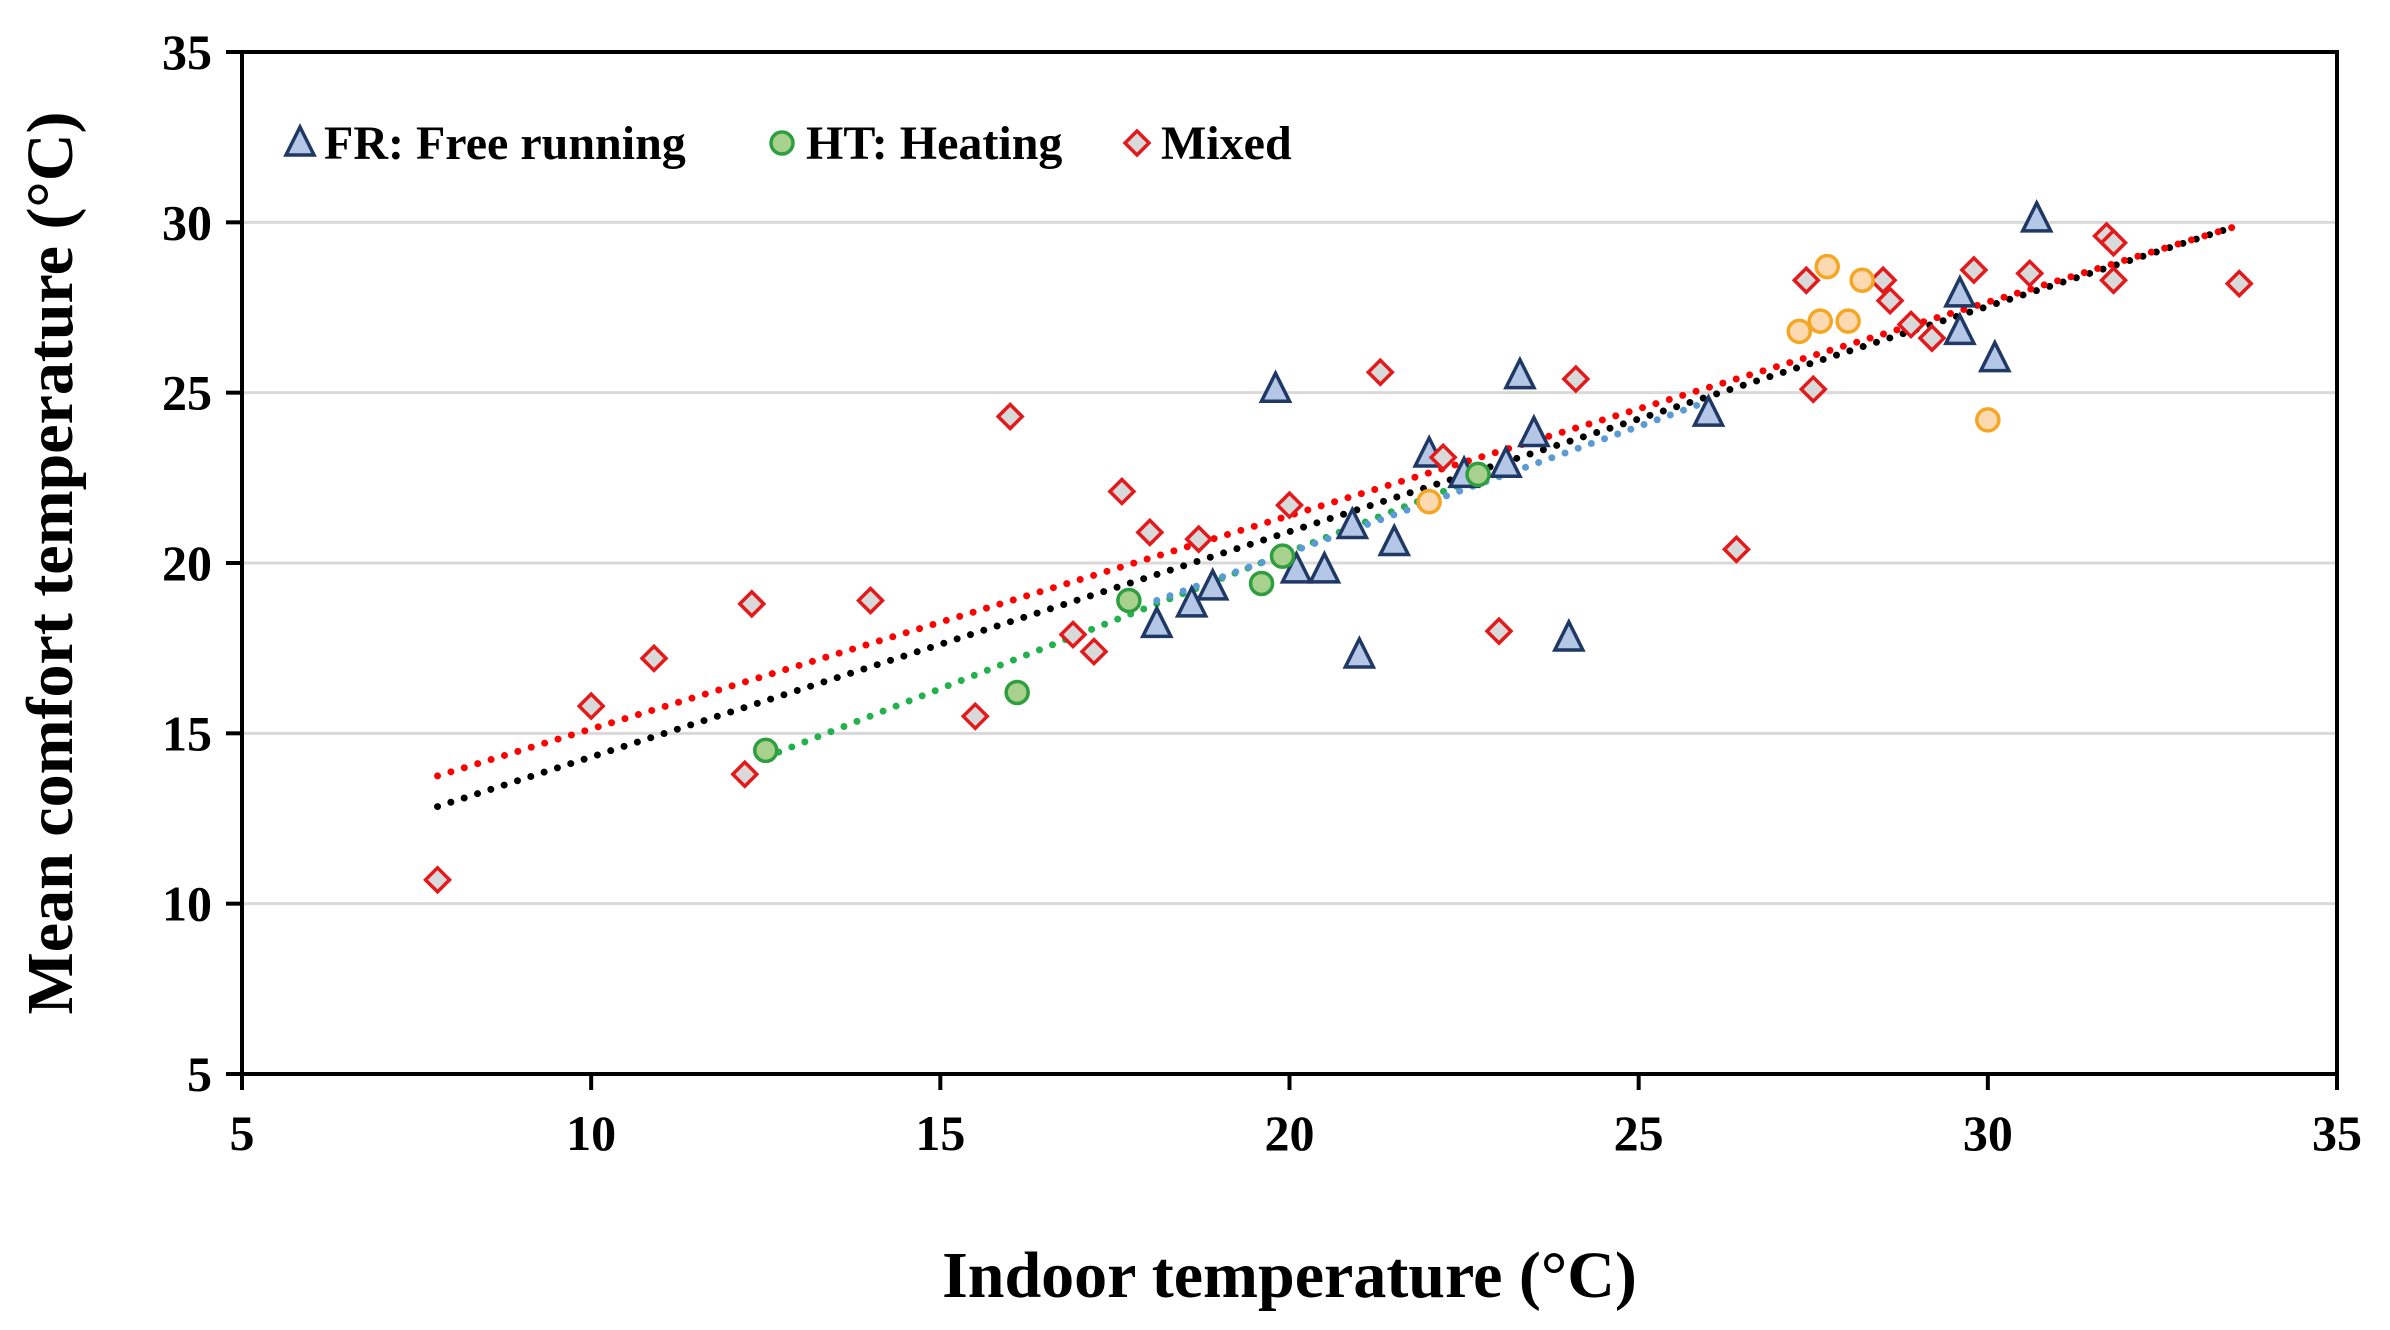  I want to click on legend-label-0: FR: Free running, so click(505, 143).